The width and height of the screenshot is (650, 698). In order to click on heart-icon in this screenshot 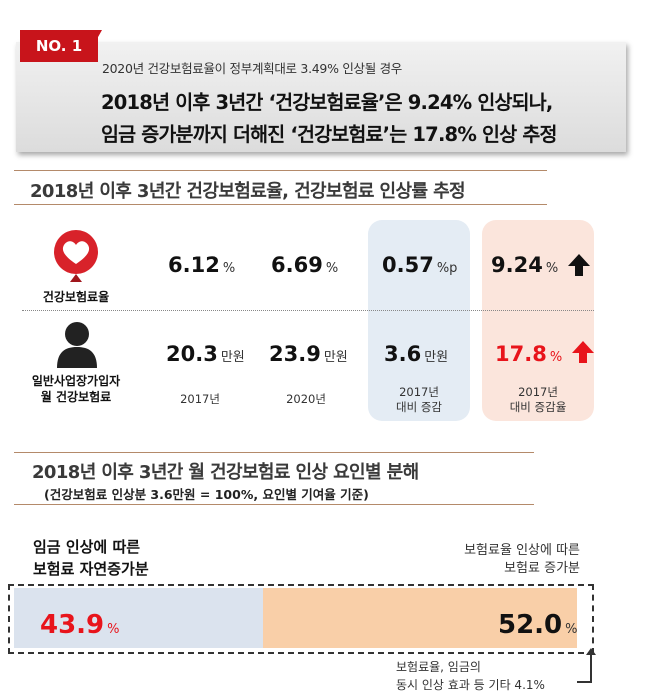, I will do `click(76, 254)`.